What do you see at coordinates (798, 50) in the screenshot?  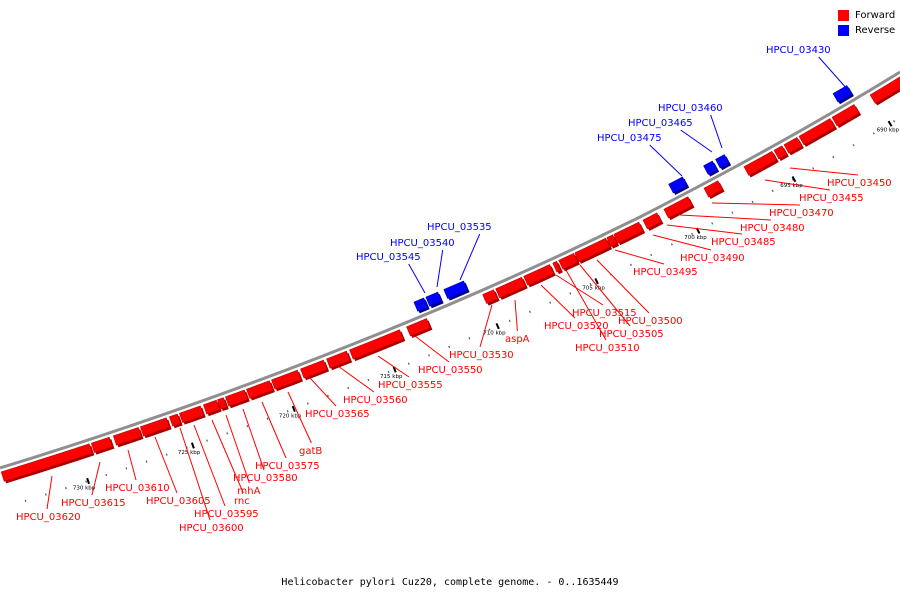 I see `gene-label: HPCU_03430` at bounding box center [798, 50].